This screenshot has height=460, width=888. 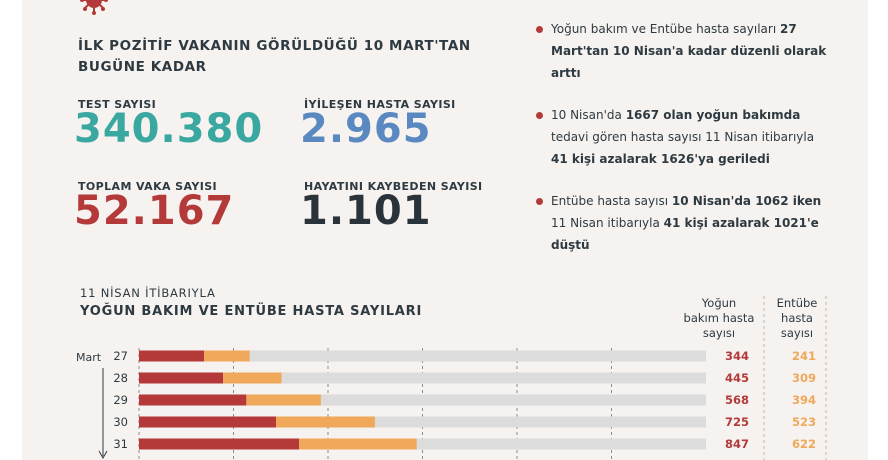 What do you see at coordinates (120, 378) in the screenshot?
I see `category-label: 28` at bounding box center [120, 378].